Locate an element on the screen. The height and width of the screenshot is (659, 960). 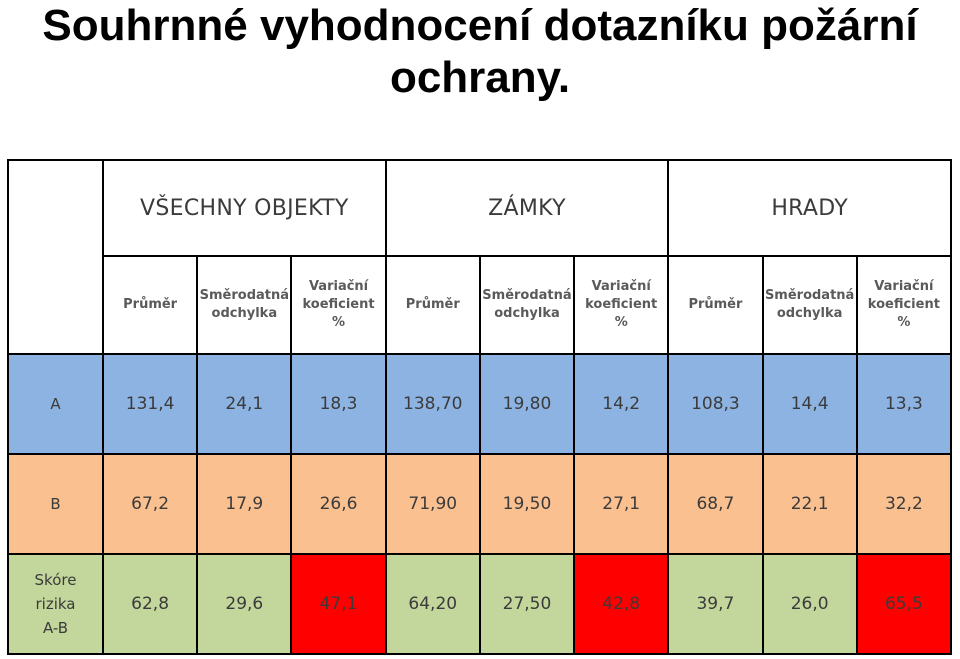
cell-castles-cv: 32,2 is located at coordinates (904, 504).